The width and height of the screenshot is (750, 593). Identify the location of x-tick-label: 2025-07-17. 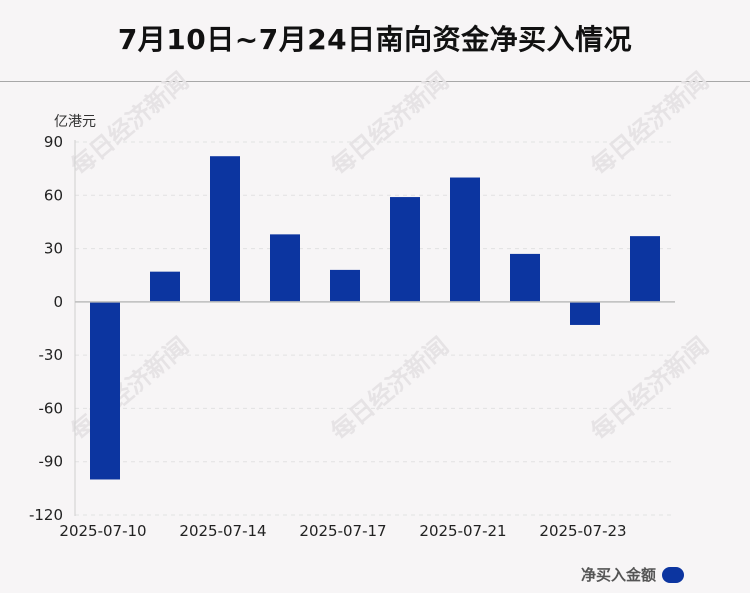
(342, 531).